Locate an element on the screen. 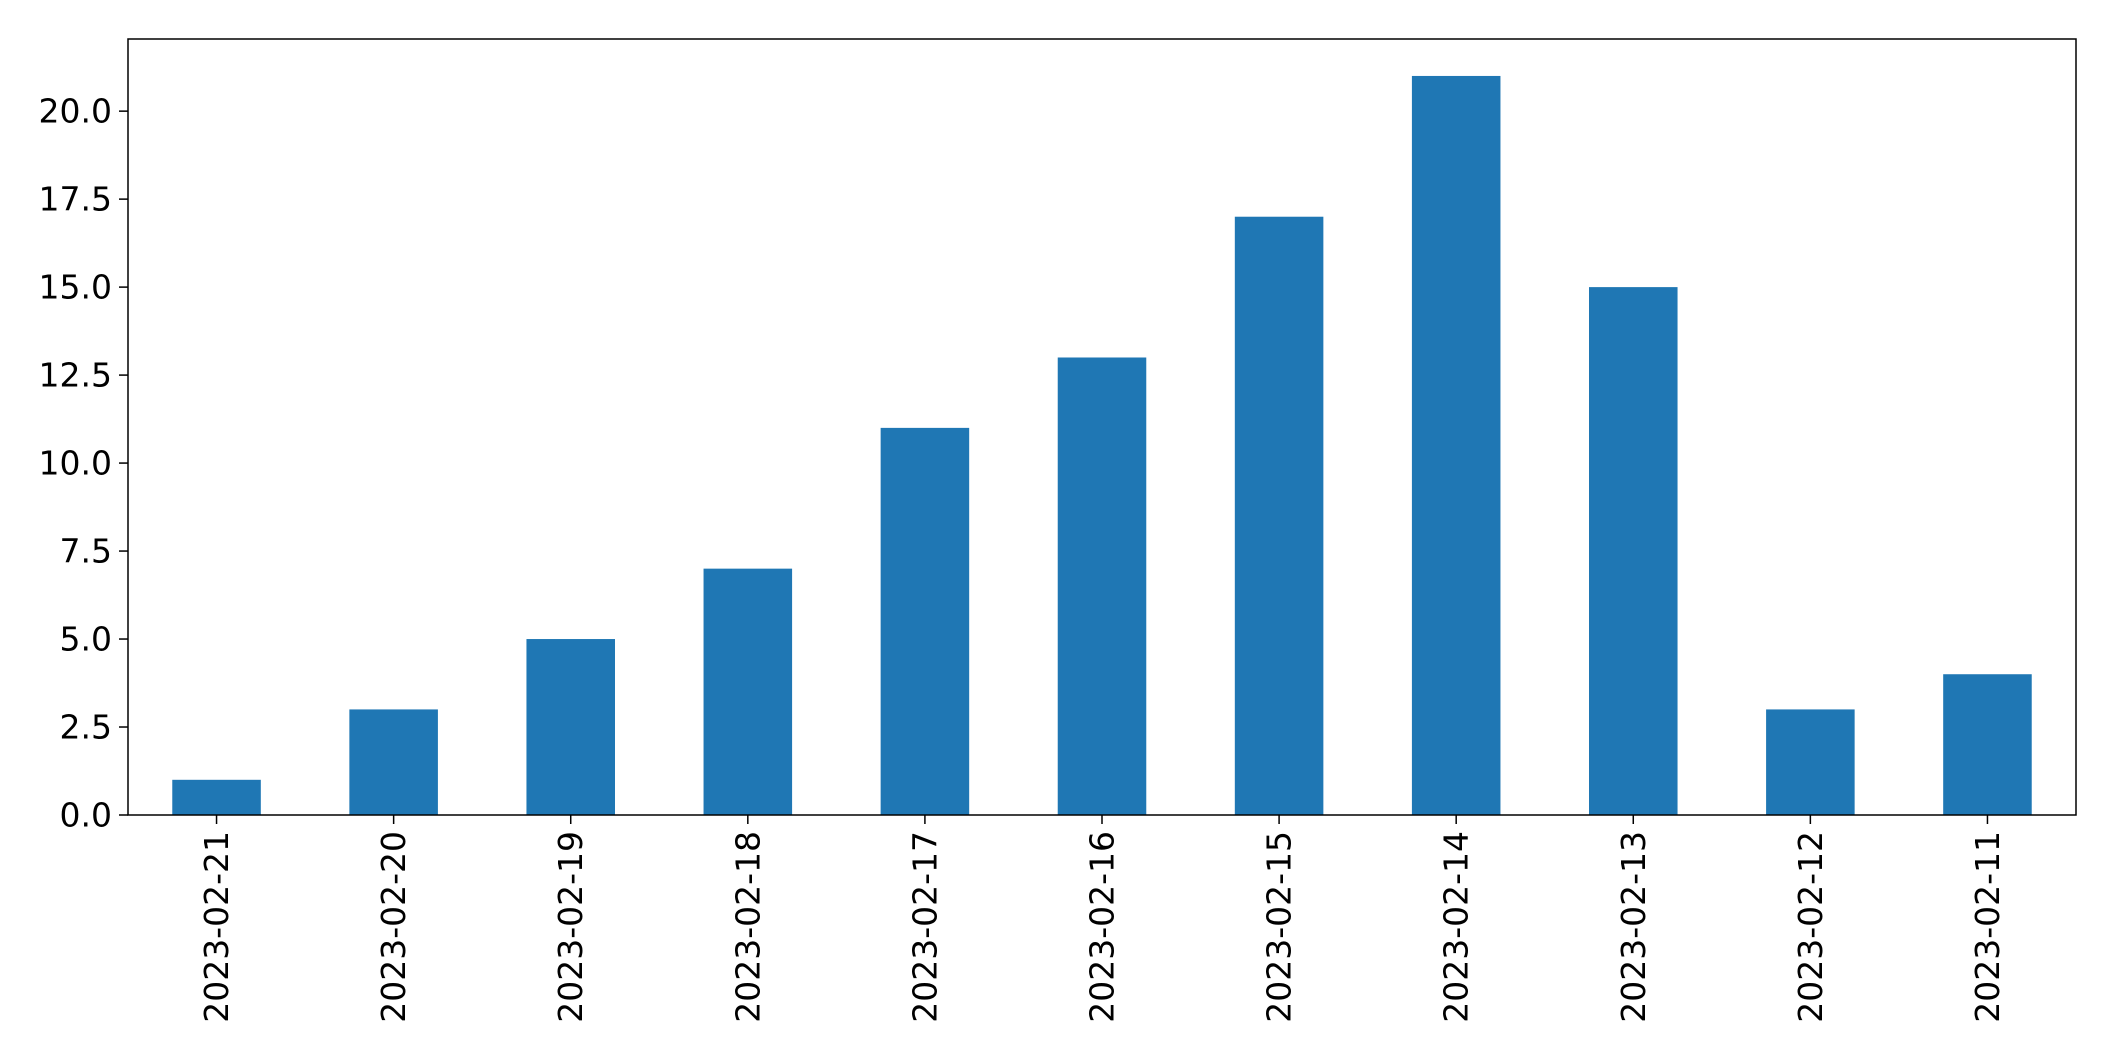 Image resolution: width=2104 pixels, height=1061 pixels. y-tick-label: 7.5 is located at coordinates (86, 551).